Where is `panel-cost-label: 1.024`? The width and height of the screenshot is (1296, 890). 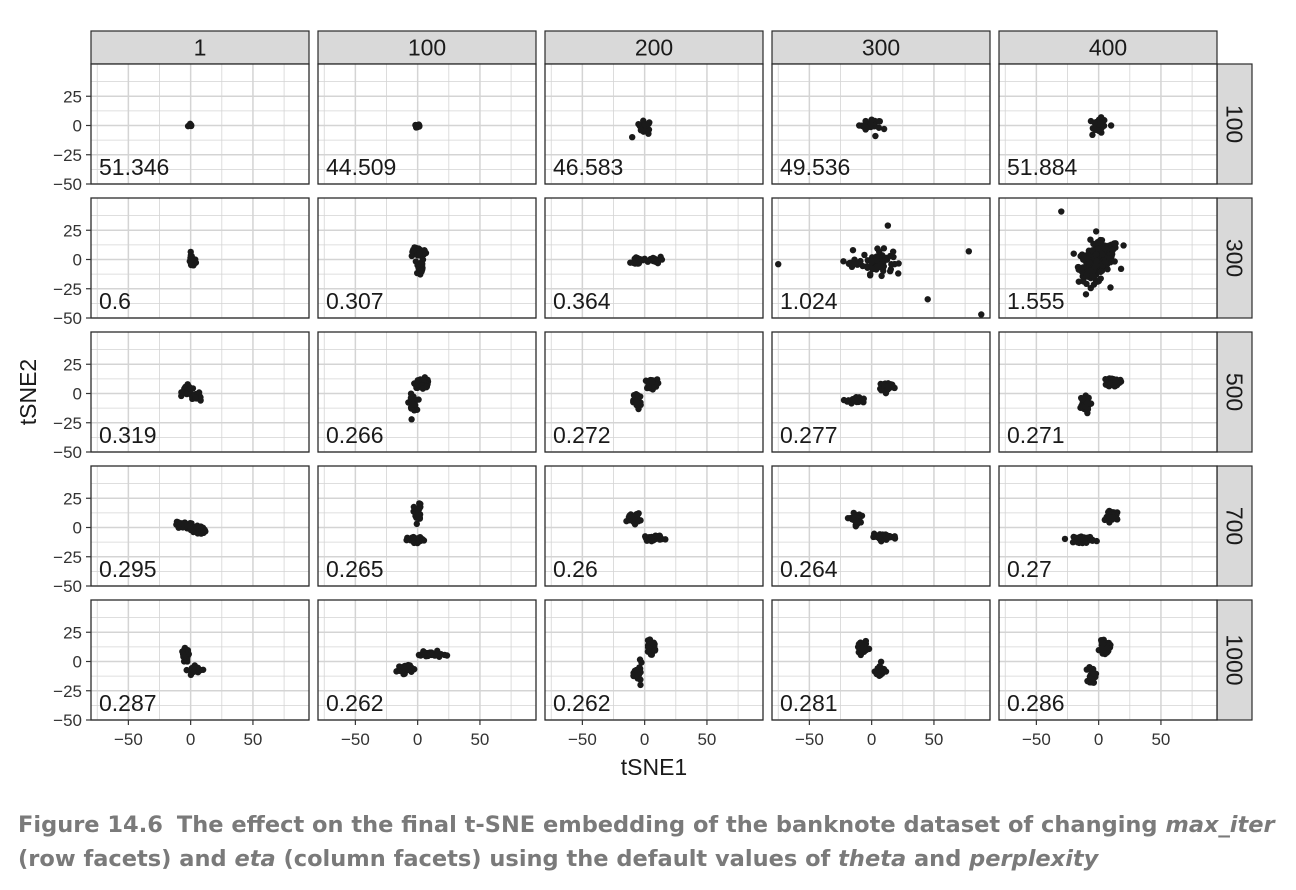 panel-cost-label: 1.024 is located at coordinates (809, 301).